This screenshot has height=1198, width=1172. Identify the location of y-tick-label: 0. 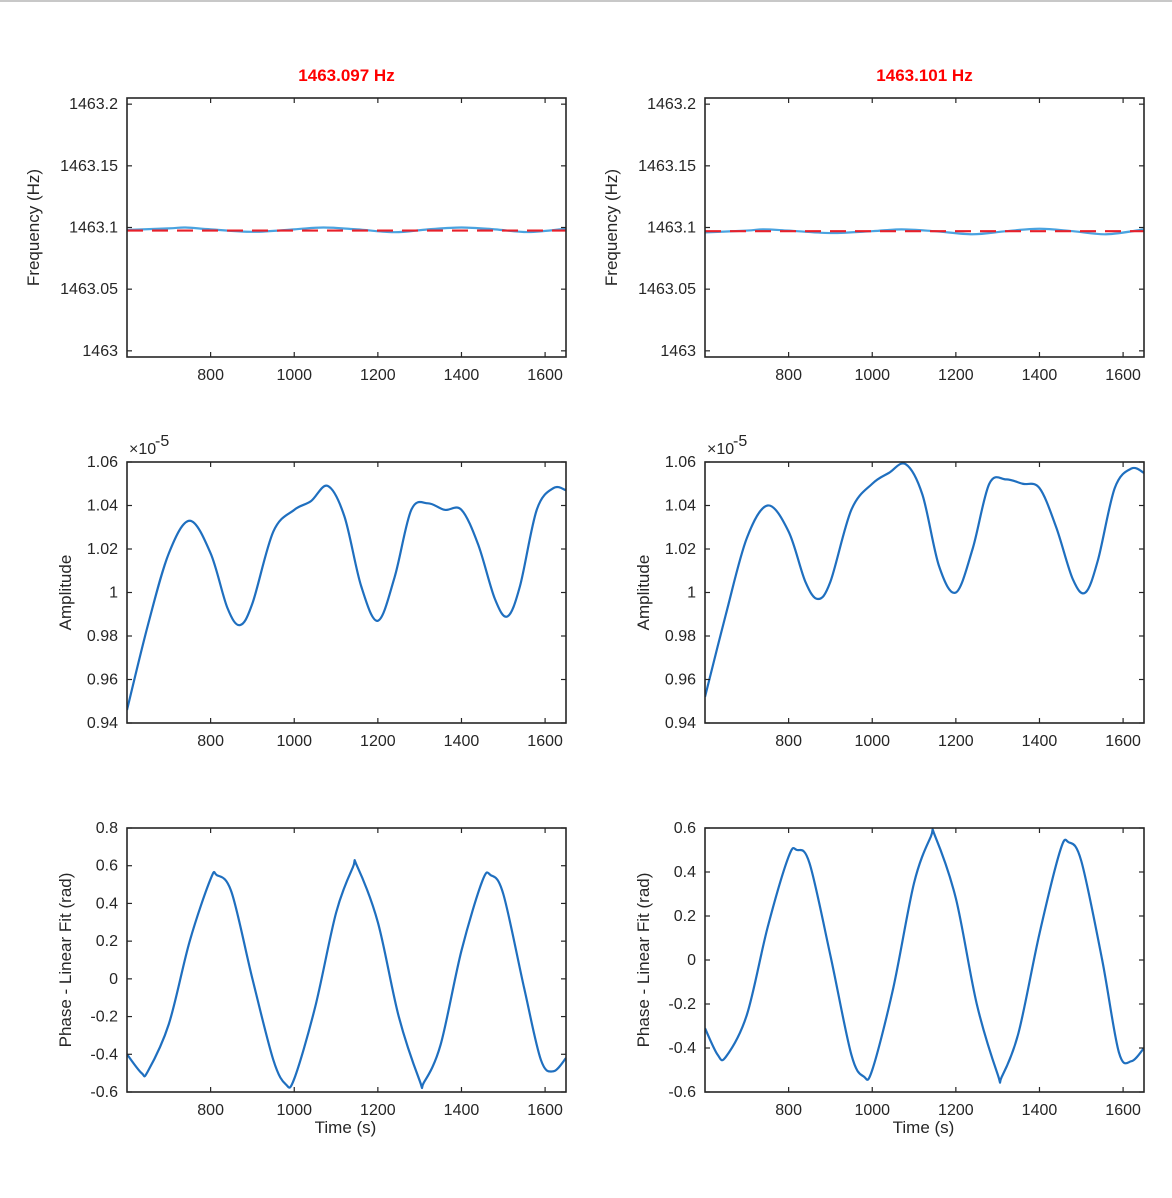
(113, 979).